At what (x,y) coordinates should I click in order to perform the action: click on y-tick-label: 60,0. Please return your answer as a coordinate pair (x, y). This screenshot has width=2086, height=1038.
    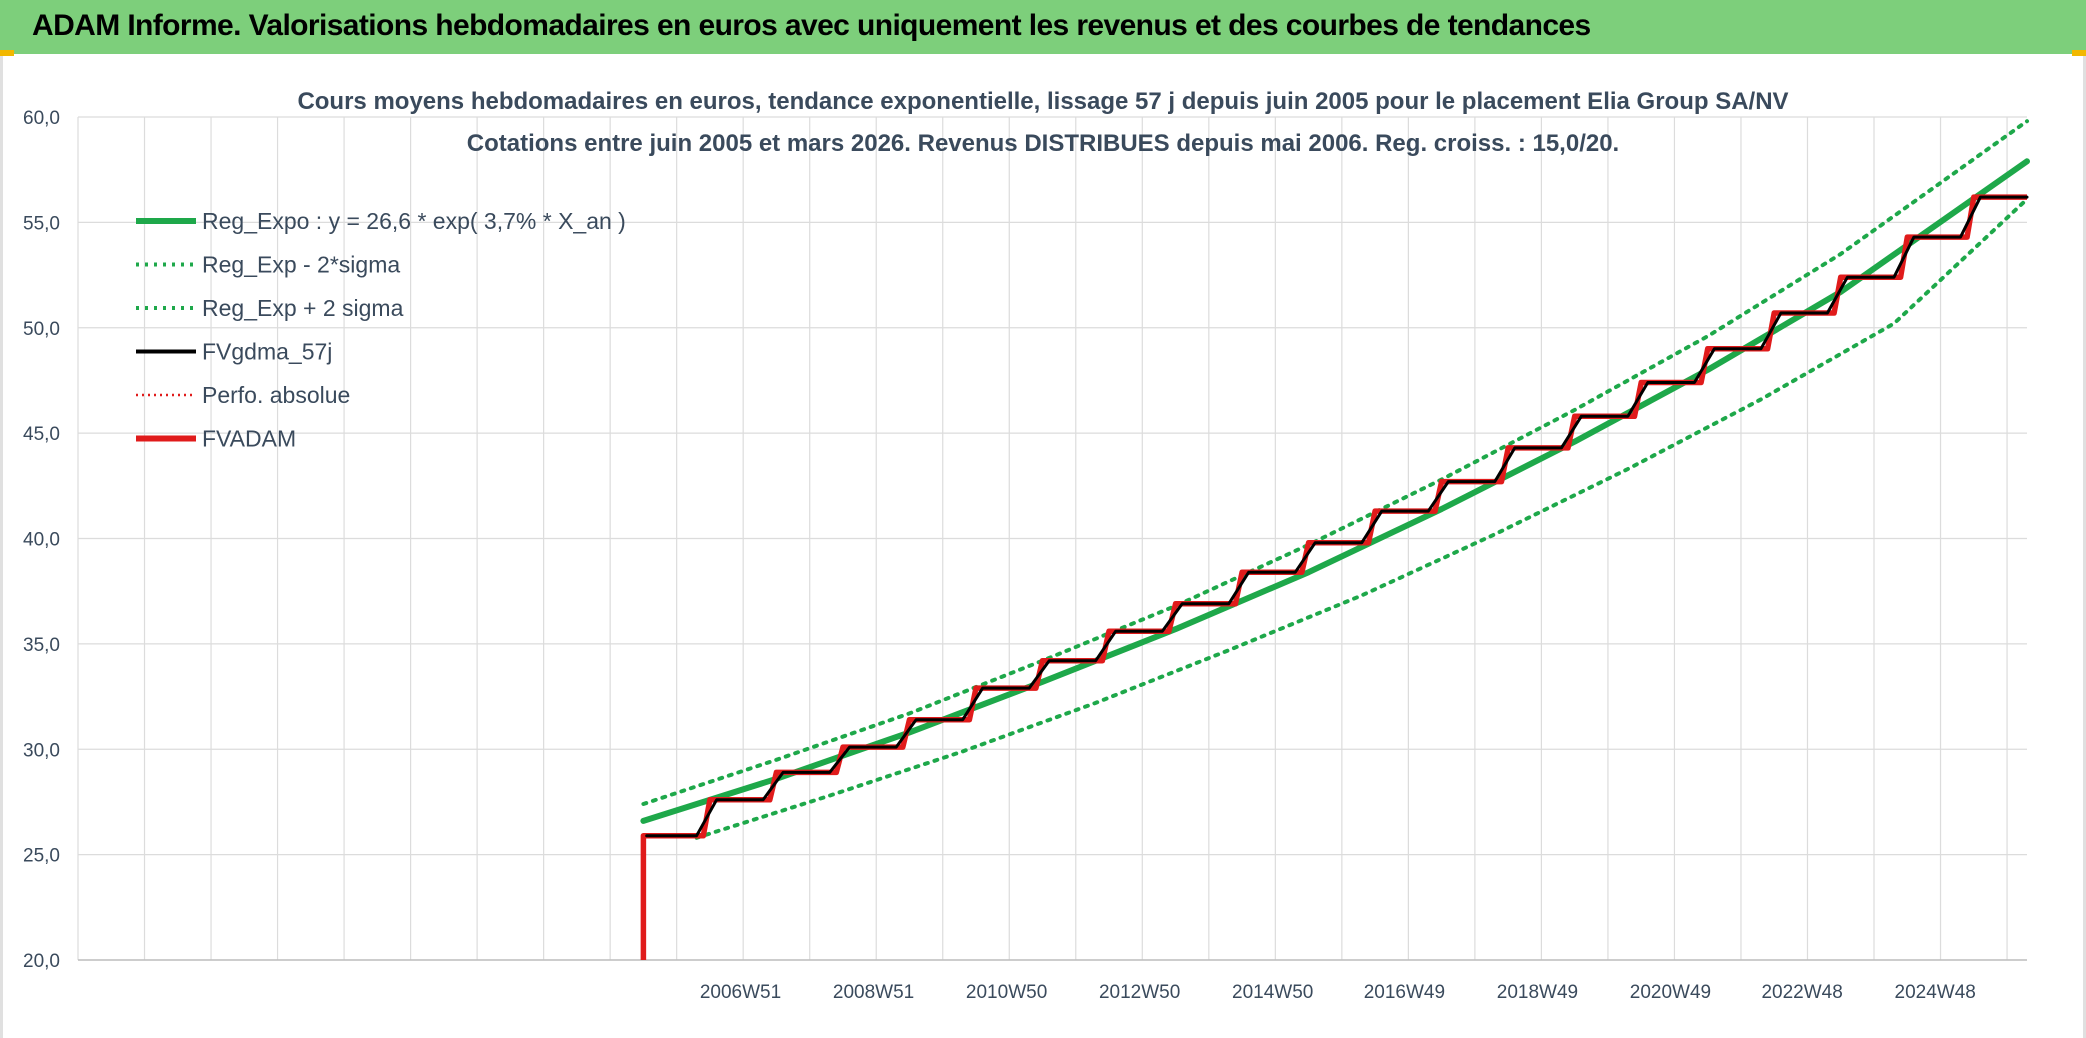
    Looking at the image, I should click on (41, 118).